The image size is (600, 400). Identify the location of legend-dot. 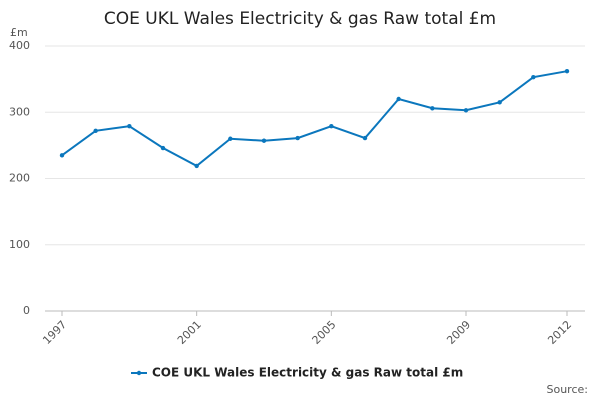
(139, 373).